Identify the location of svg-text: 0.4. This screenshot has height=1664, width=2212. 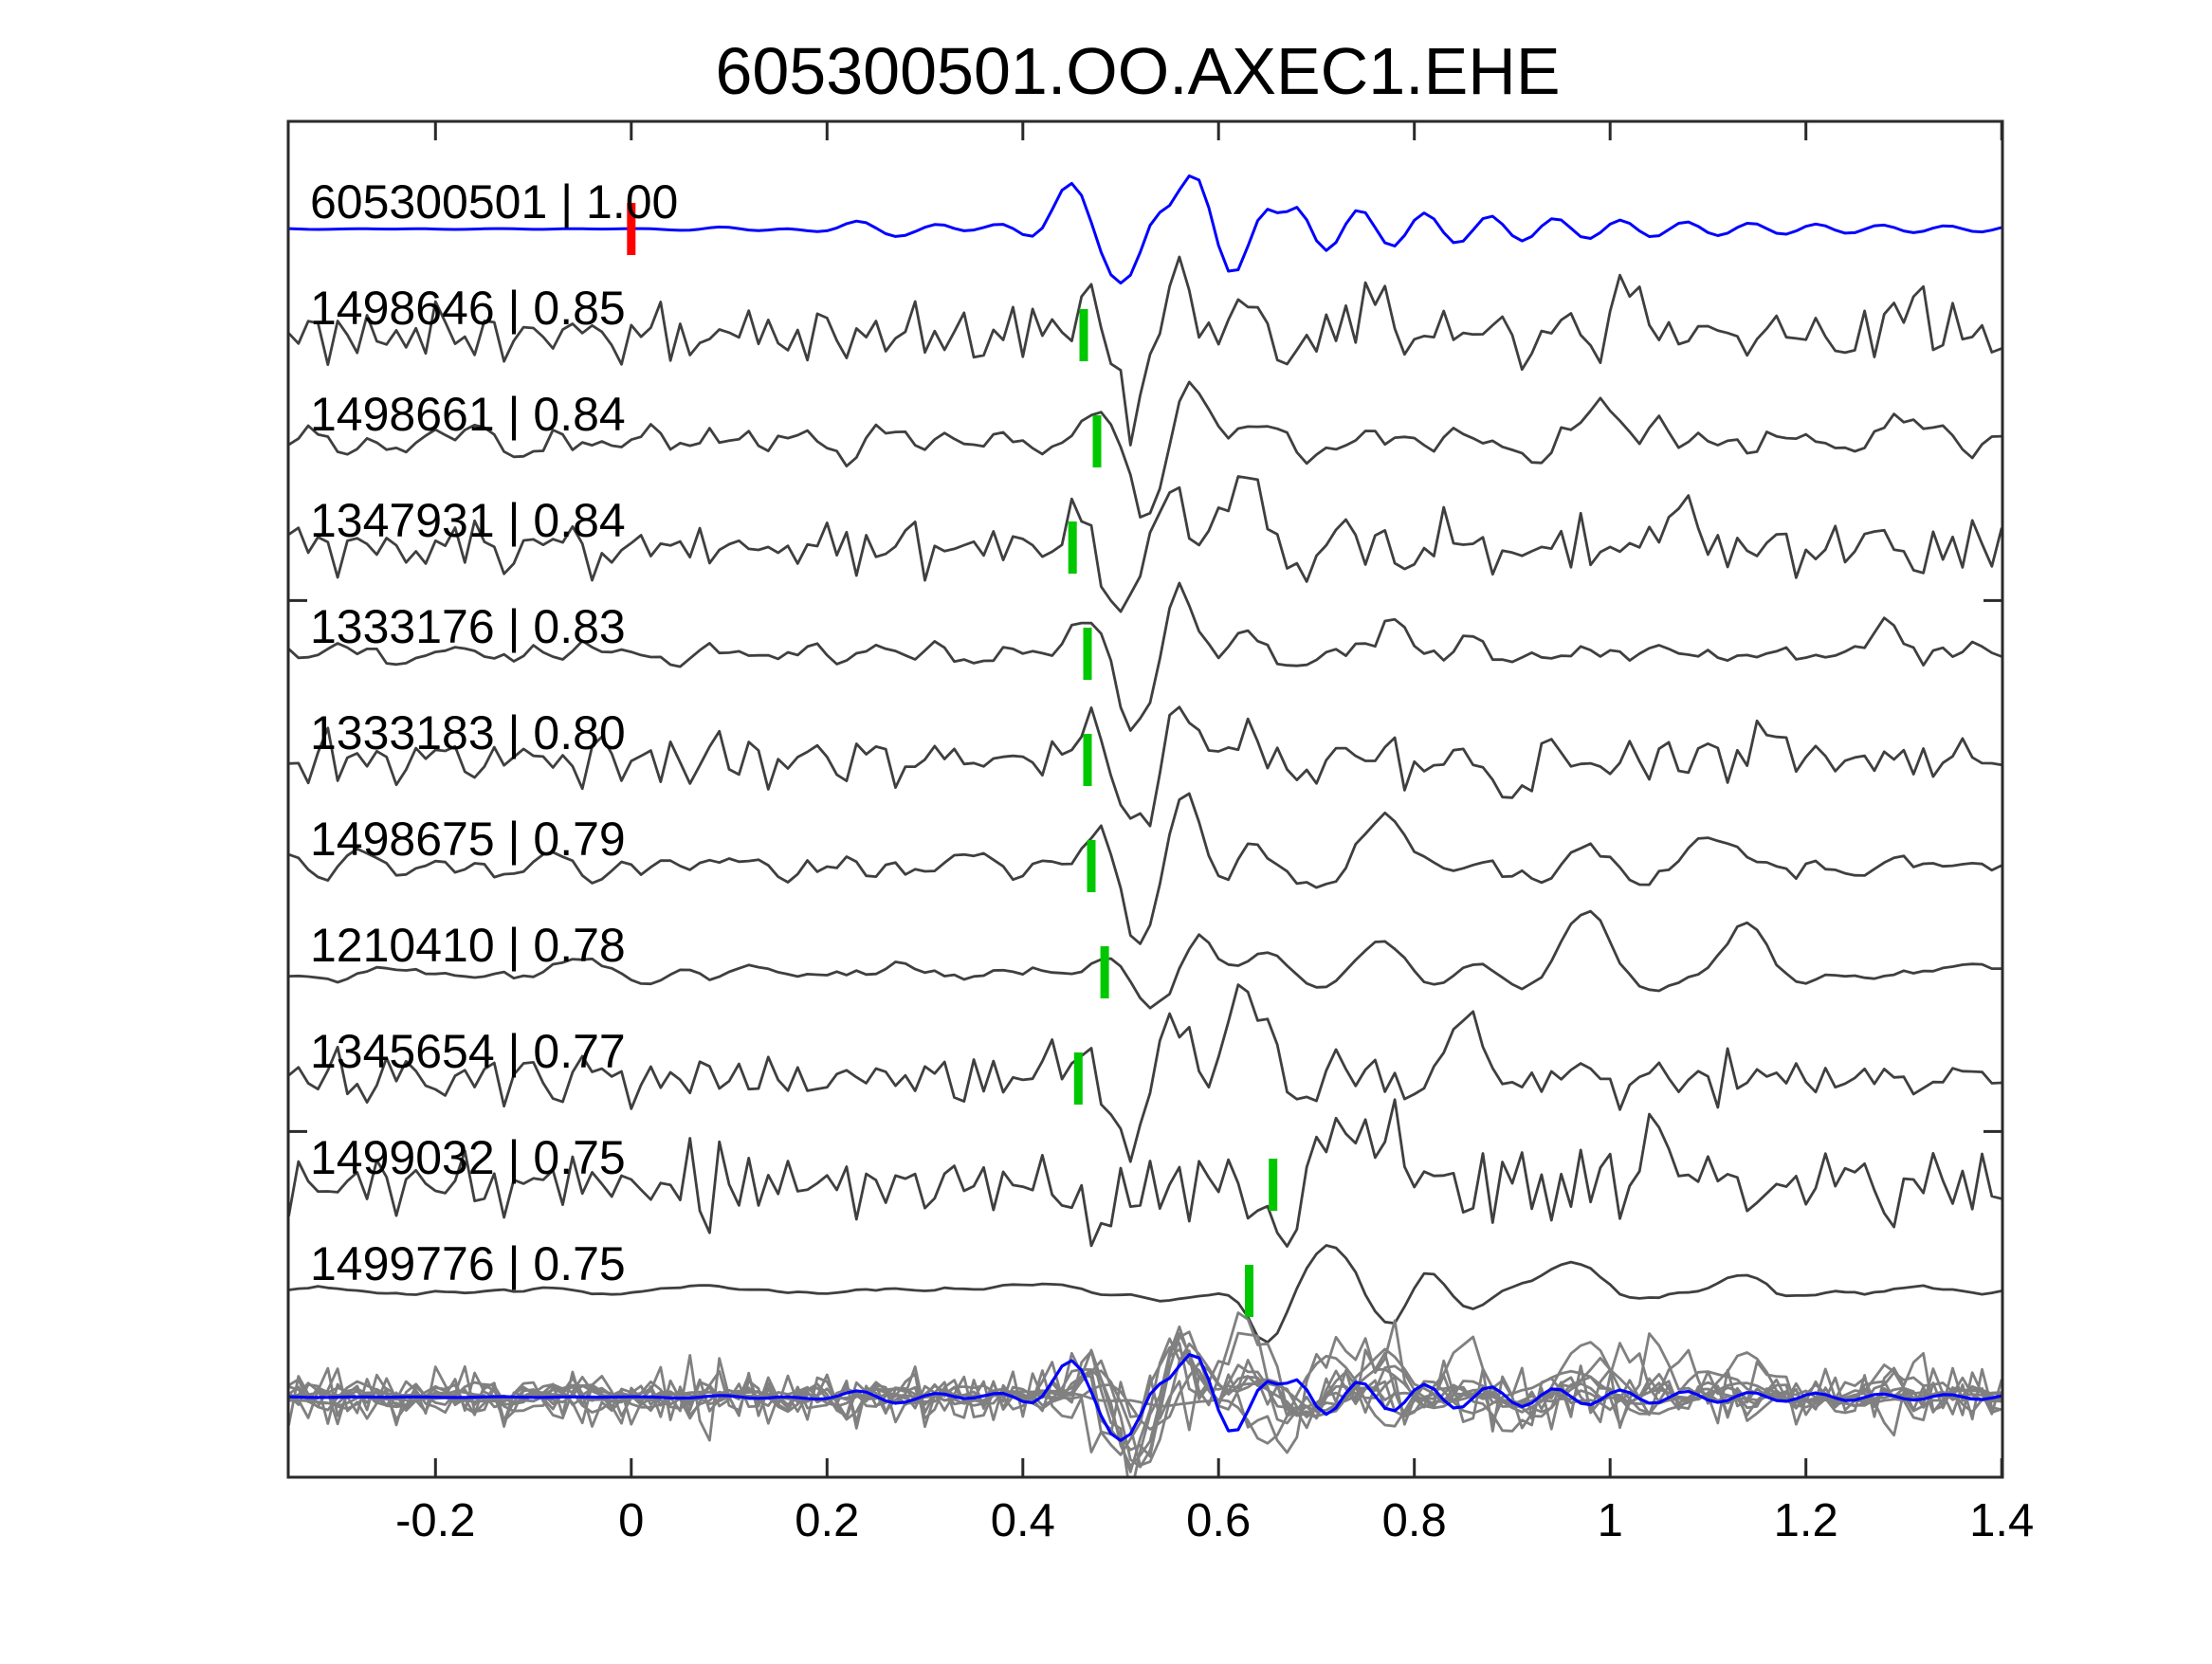
(1023, 1520).